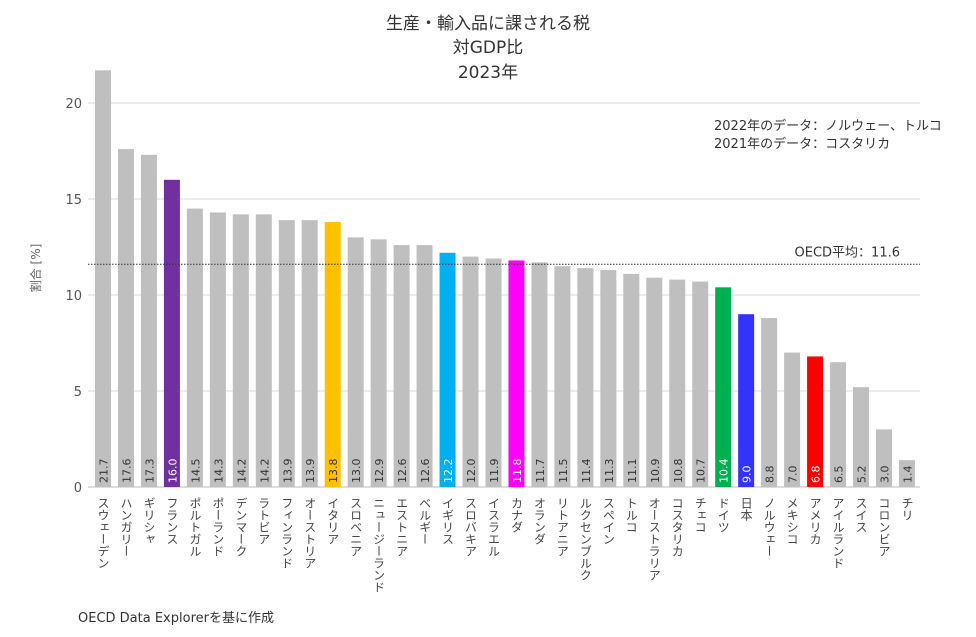 Image resolution: width=976 pixels, height=637 pixels. I want to click on bar-value-label: 11.9, so click(494, 471).